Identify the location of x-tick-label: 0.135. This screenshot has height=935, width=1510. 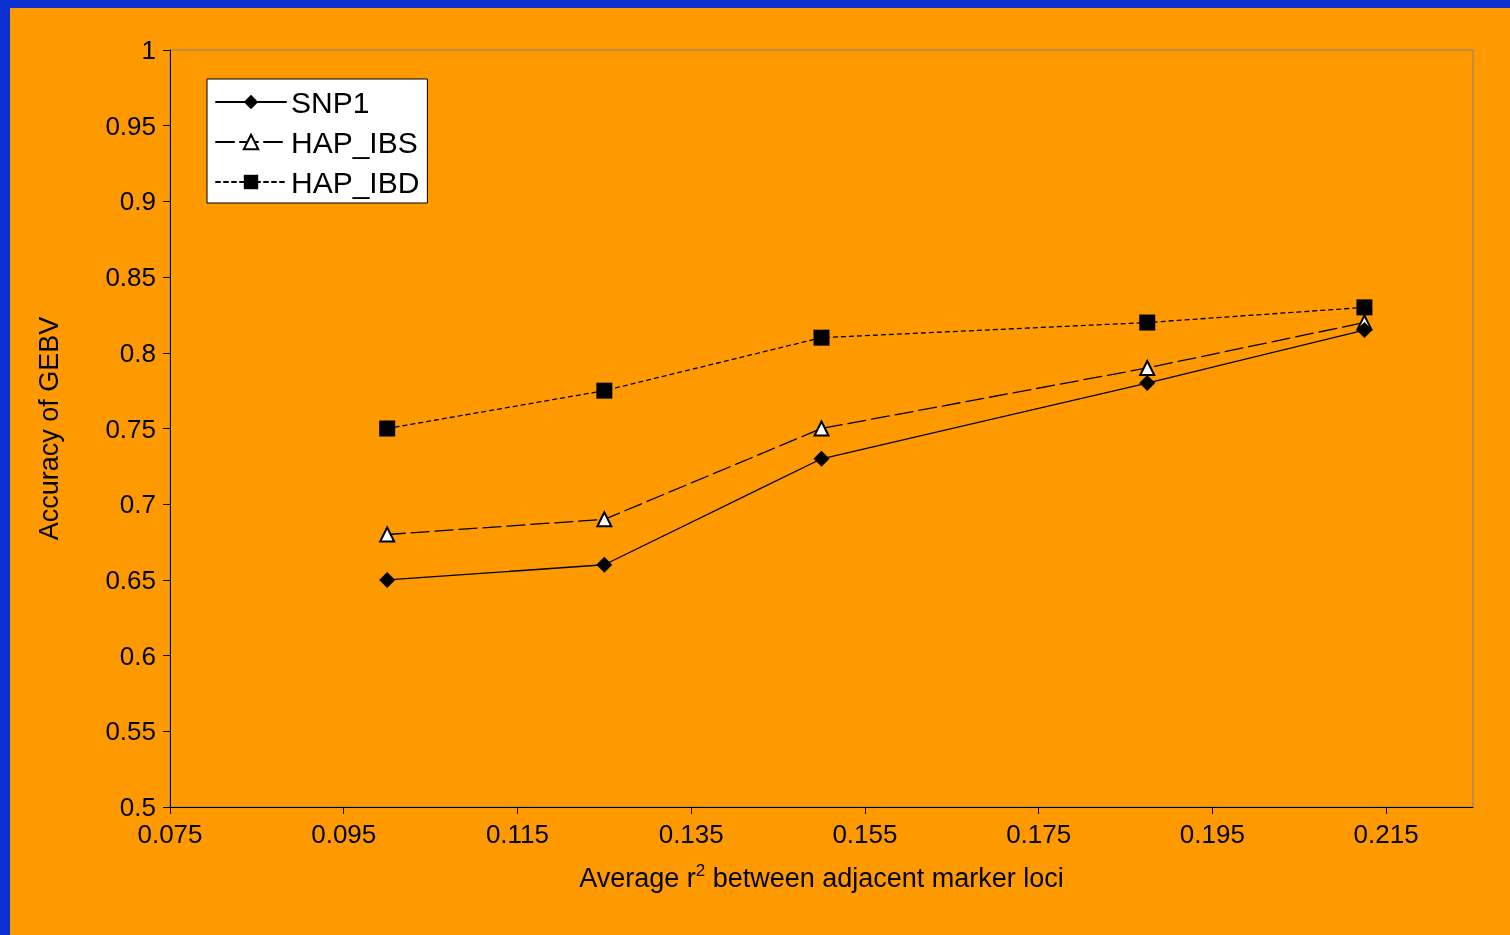
(691, 834).